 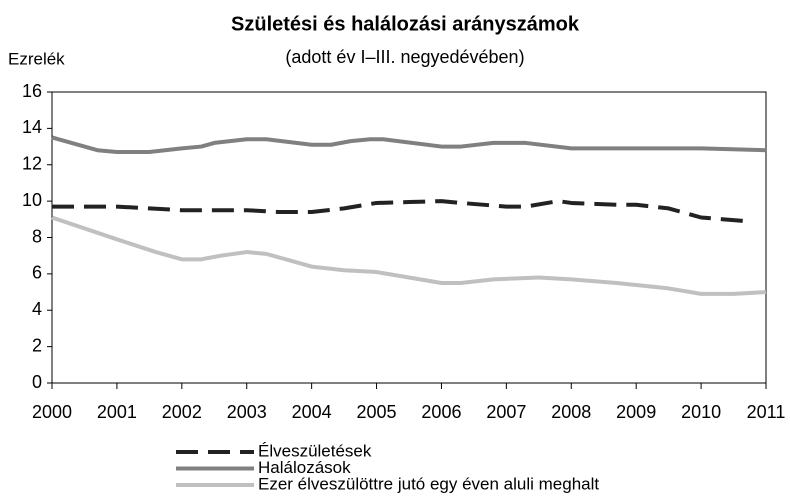 What do you see at coordinates (182, 412) in the screenshot?
I see `x-tick-label: 2002` at bounding box center [182, 412].